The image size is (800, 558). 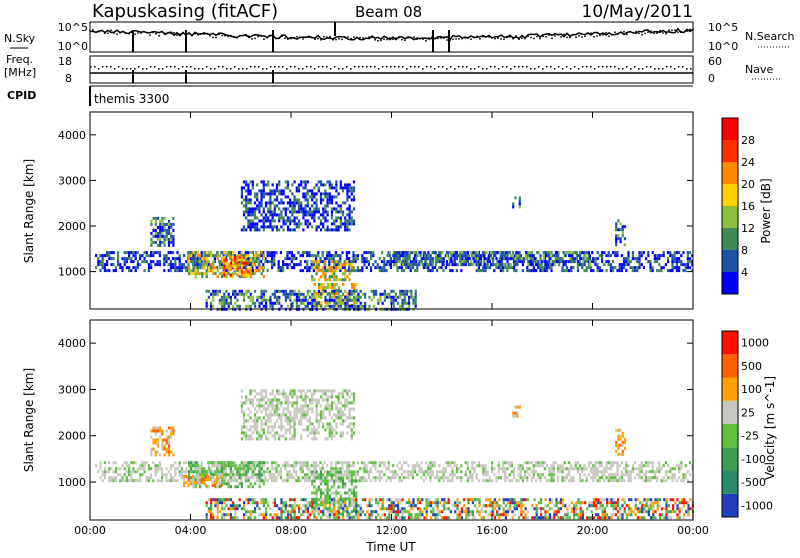 What do you see at coordinates (730, 173) in the screenshot?
I see `colorbar-segment` at bounding box center [730, 173].